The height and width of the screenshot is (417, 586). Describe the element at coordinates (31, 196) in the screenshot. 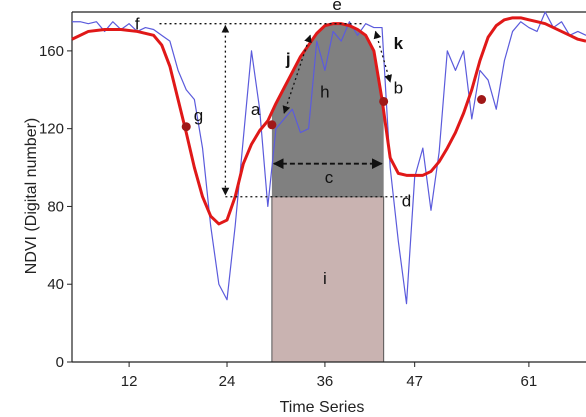

I see `y-axis-label: NDVI (Digital number)` at that location.